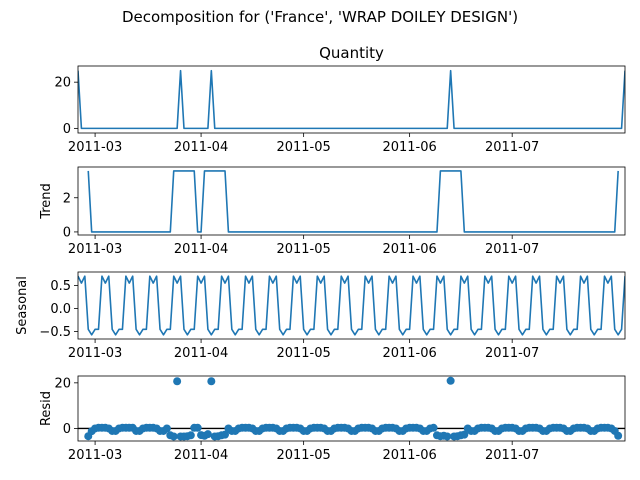  Describe the element at coordinates (60, 309) in the screenshot. I see `y-tick-label: 0.0` at that location.